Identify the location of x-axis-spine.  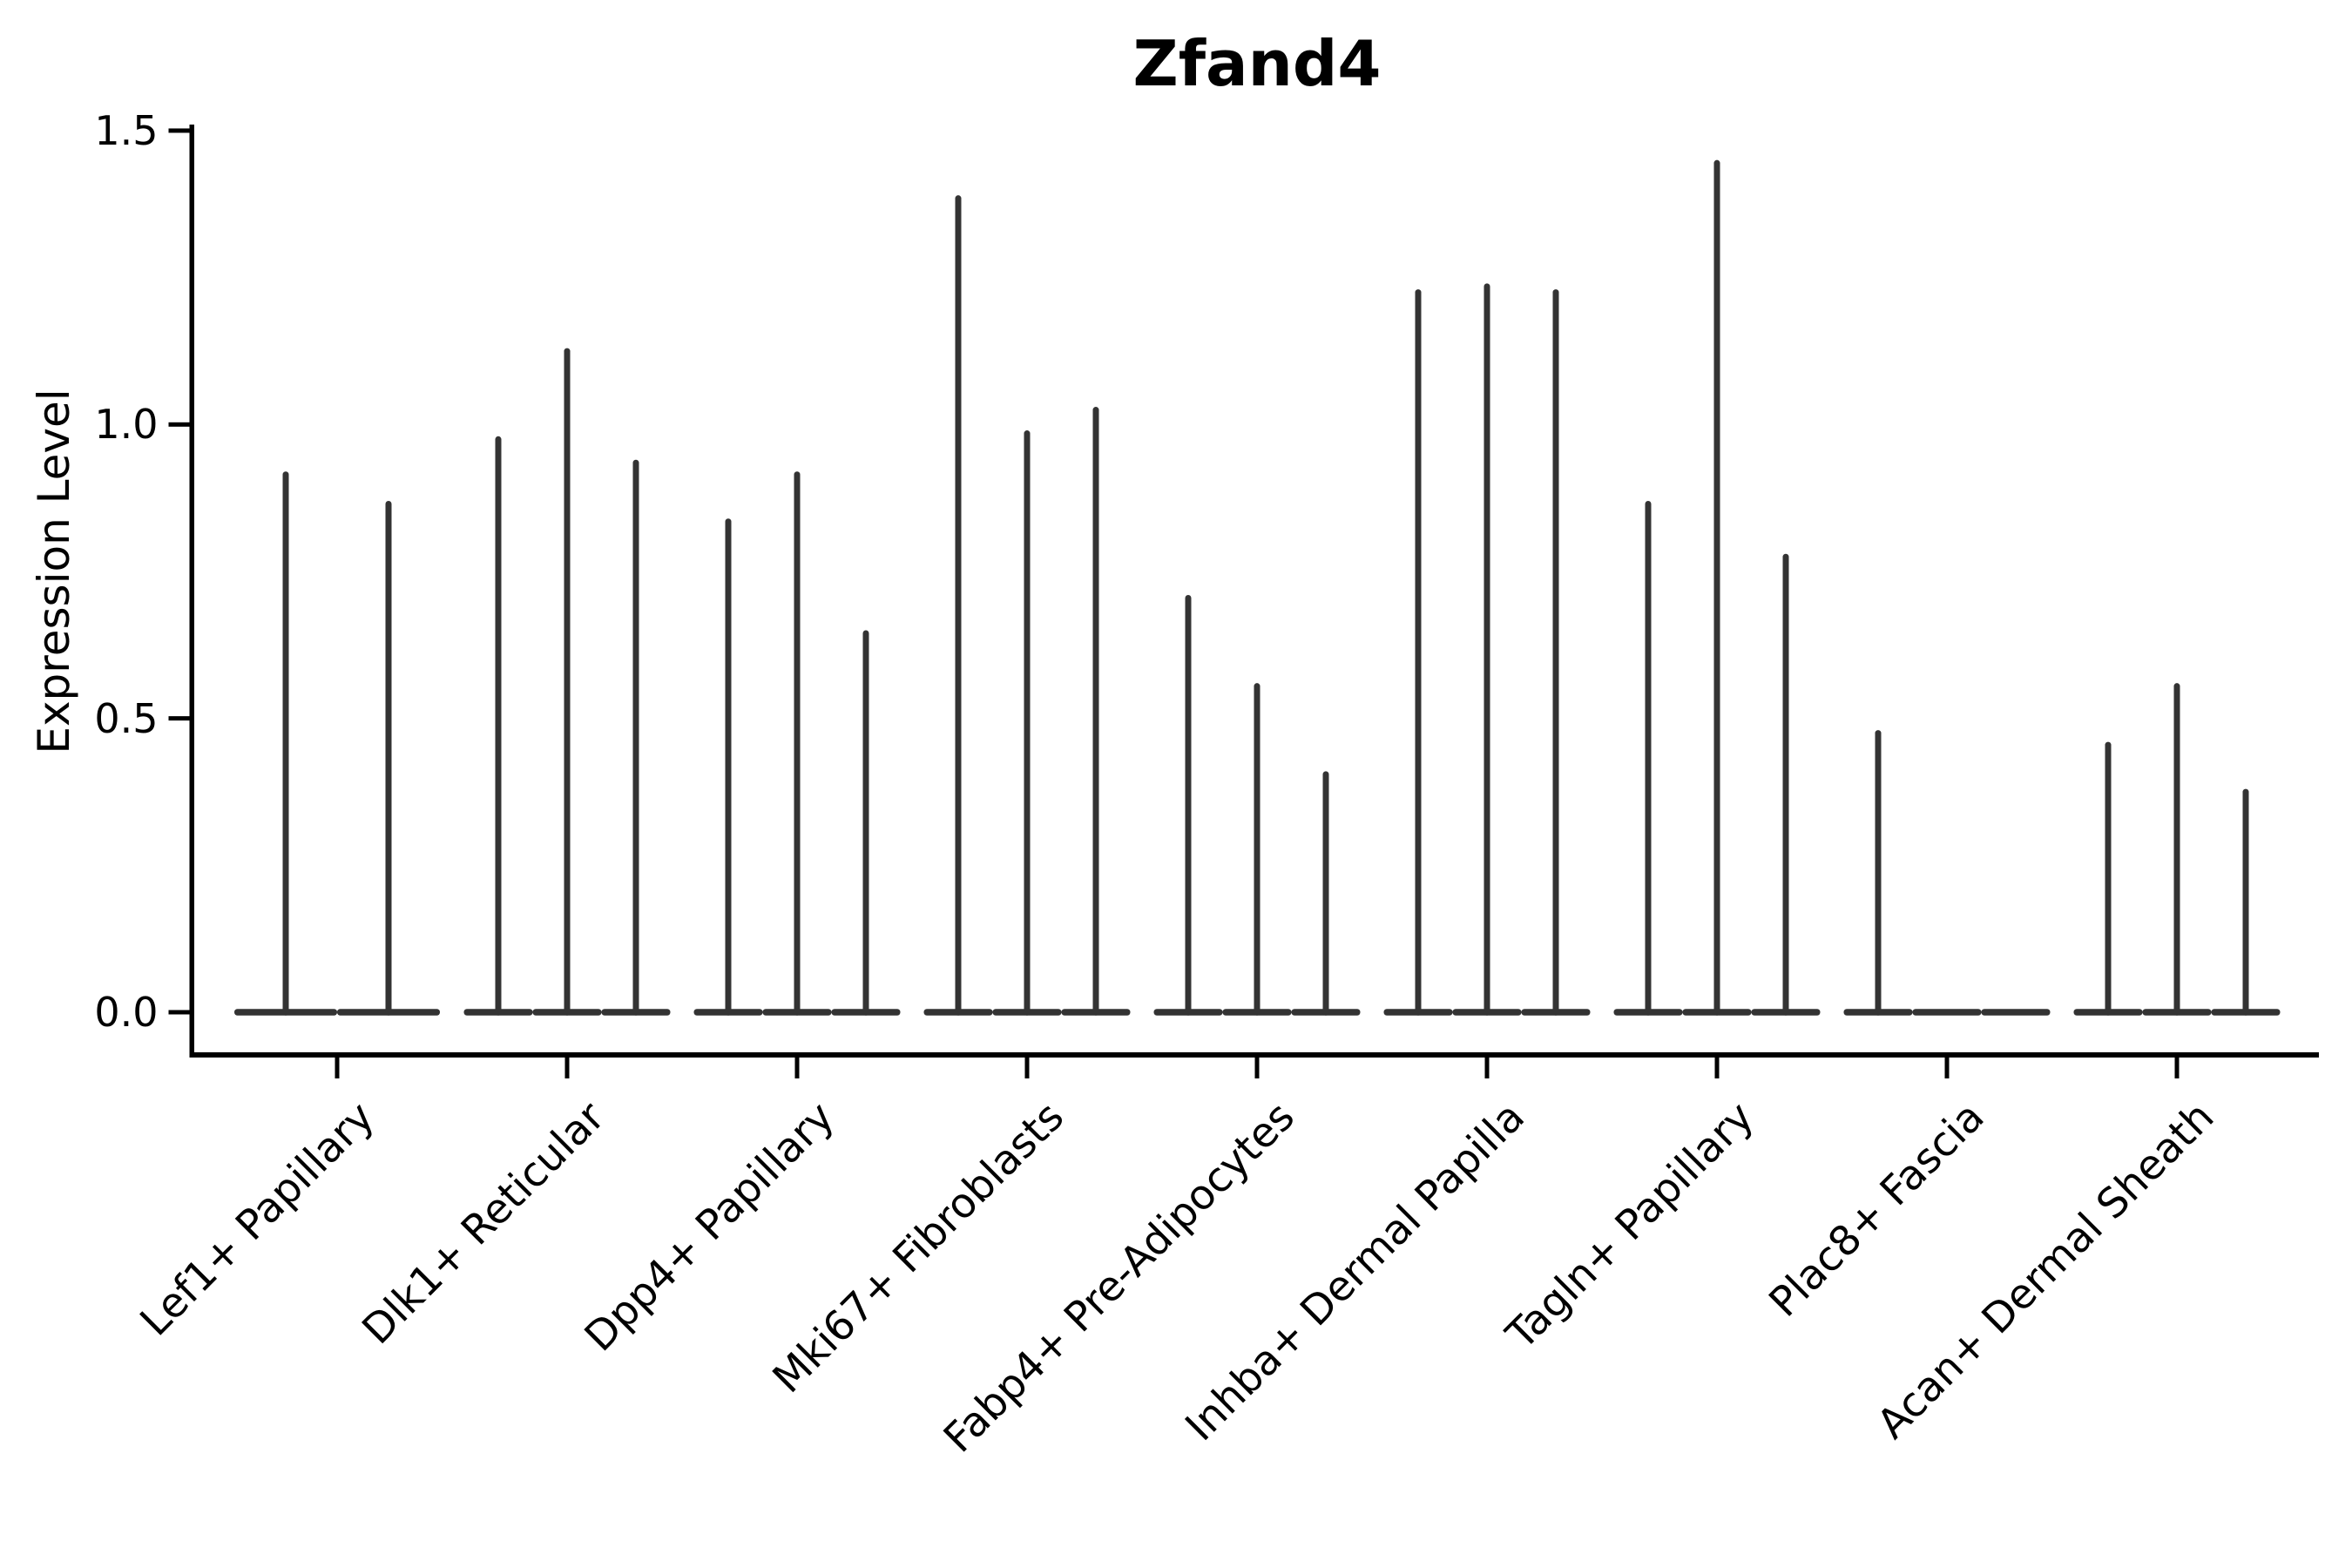
(1254, 1055).